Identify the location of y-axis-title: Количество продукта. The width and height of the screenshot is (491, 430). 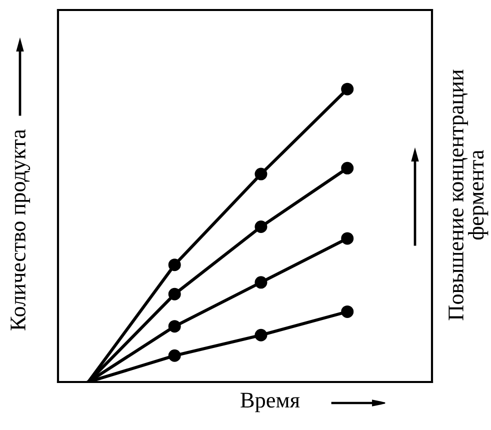
(20, 229).